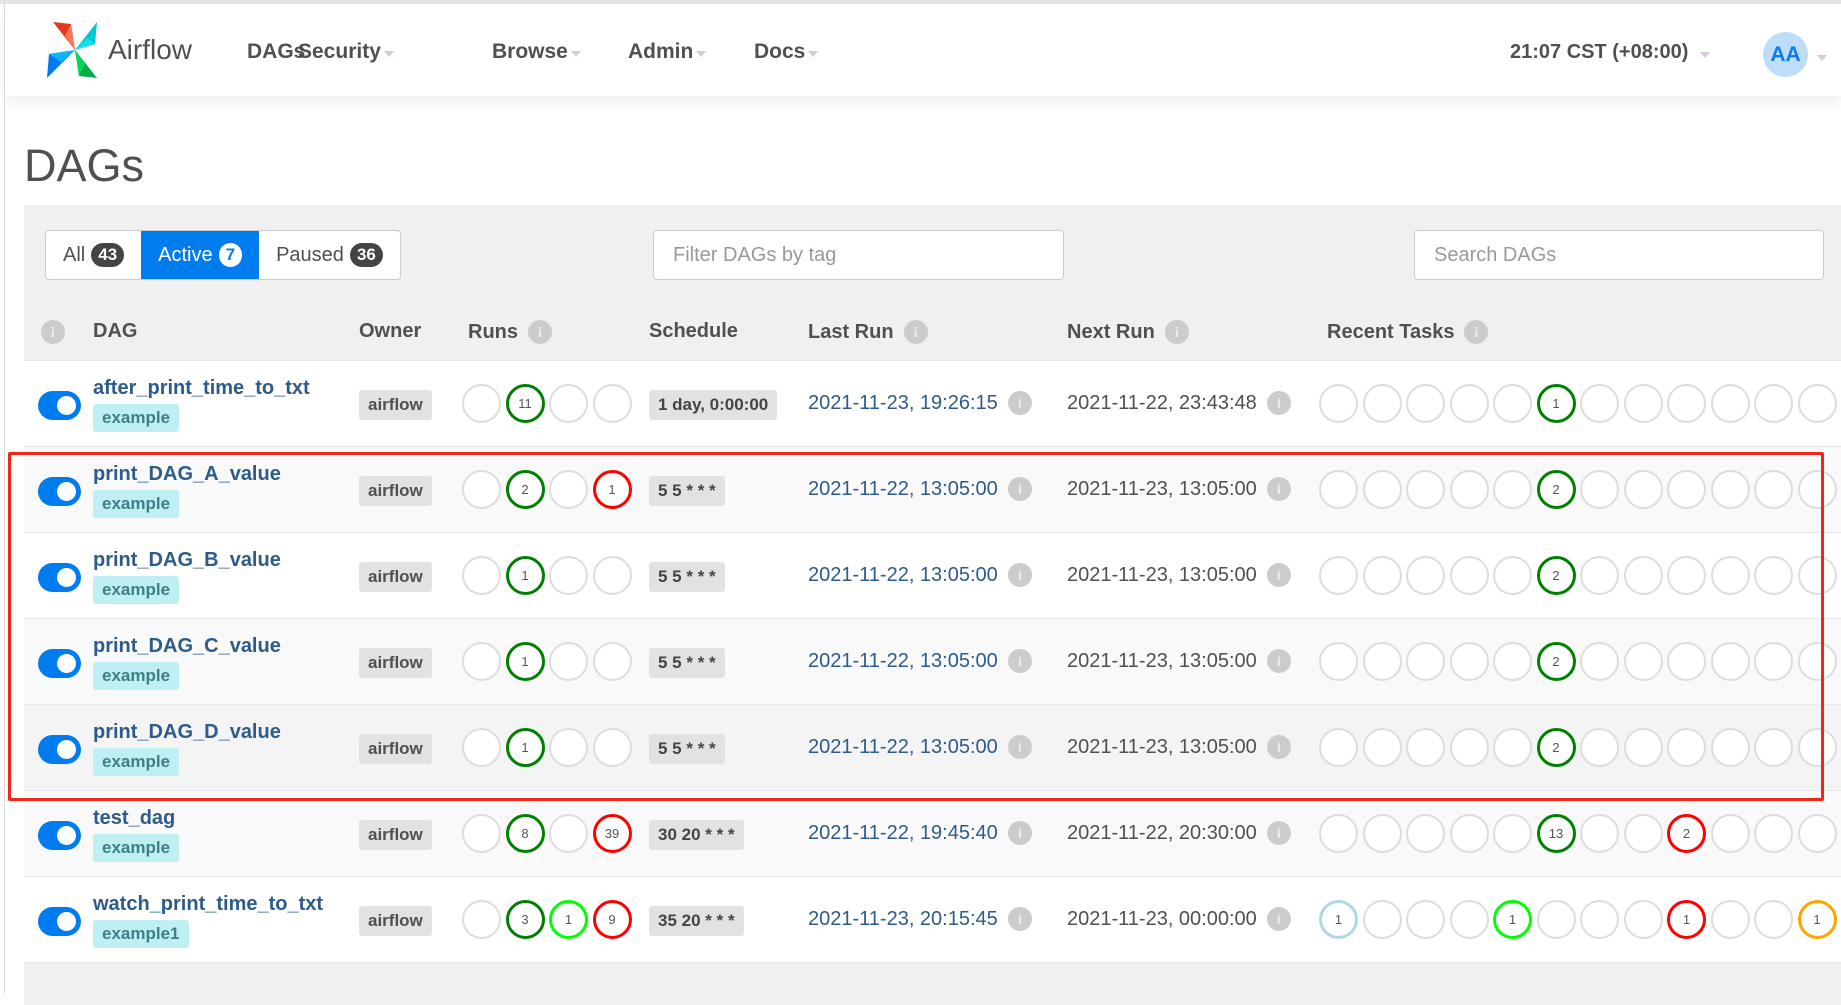  Describe the element at coordinates (1785, 54) in the screenshot. I see `user-avatar: AA` at that location.